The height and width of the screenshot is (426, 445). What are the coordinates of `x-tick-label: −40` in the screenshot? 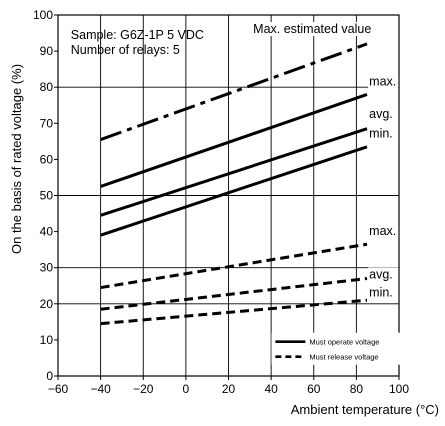 It's located at (100, 389).